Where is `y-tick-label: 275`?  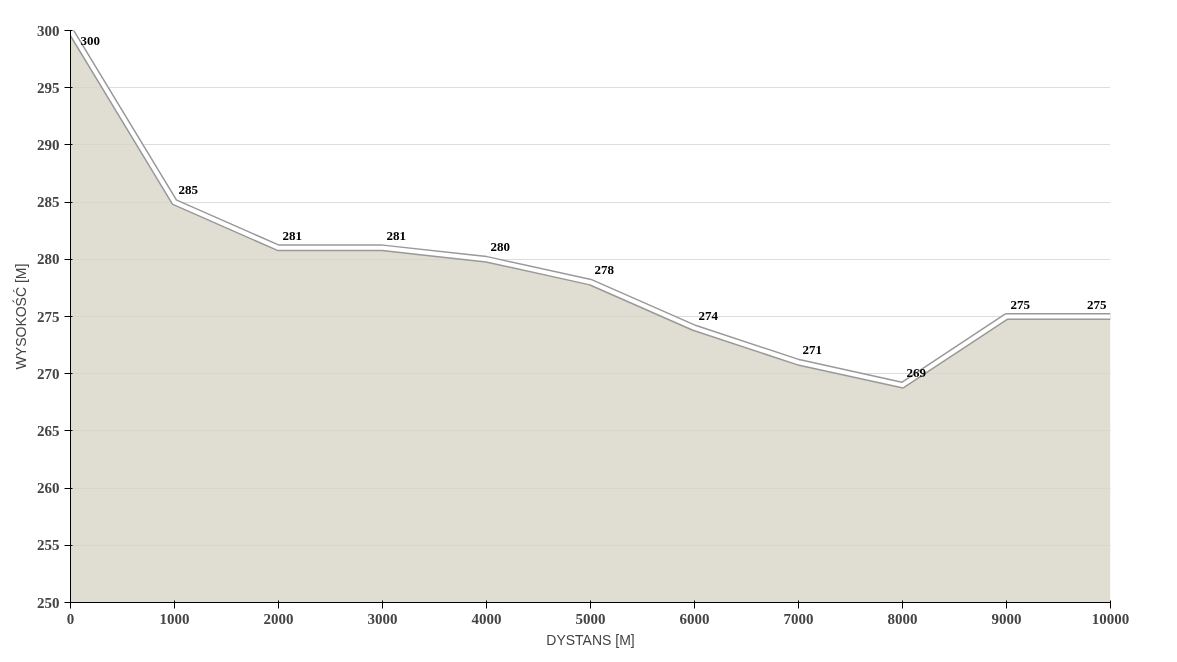
y-tick-label: 275 is located at coordinates (48, 316).